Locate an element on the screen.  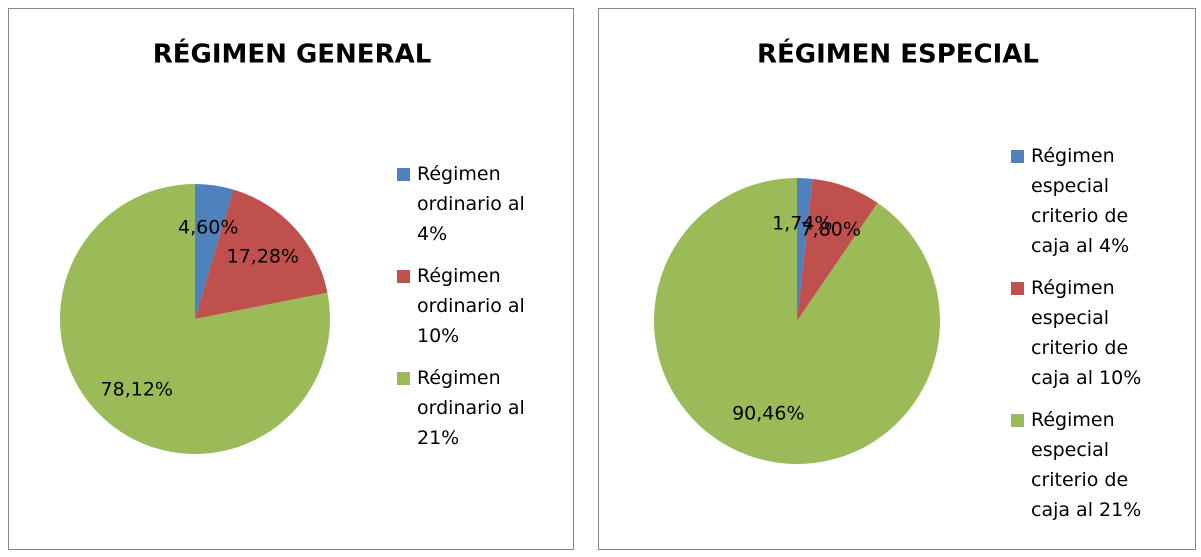
legend-entry: Régimen ordinario al 4% is located at coordinates (467, 204).